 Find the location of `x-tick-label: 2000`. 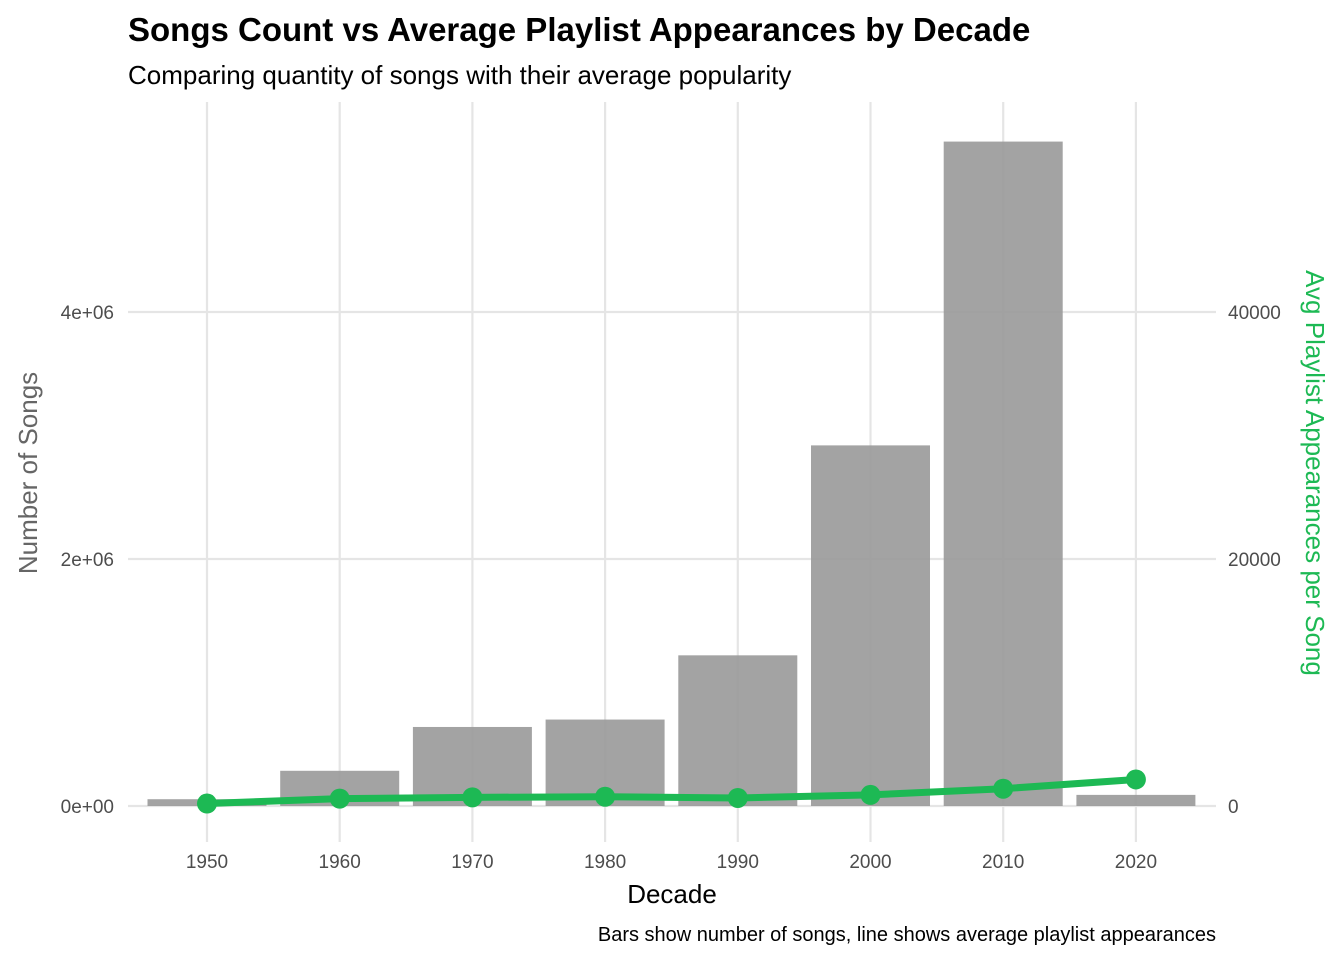

x-tick-label: 2000 is located at coordinates (870, 862).